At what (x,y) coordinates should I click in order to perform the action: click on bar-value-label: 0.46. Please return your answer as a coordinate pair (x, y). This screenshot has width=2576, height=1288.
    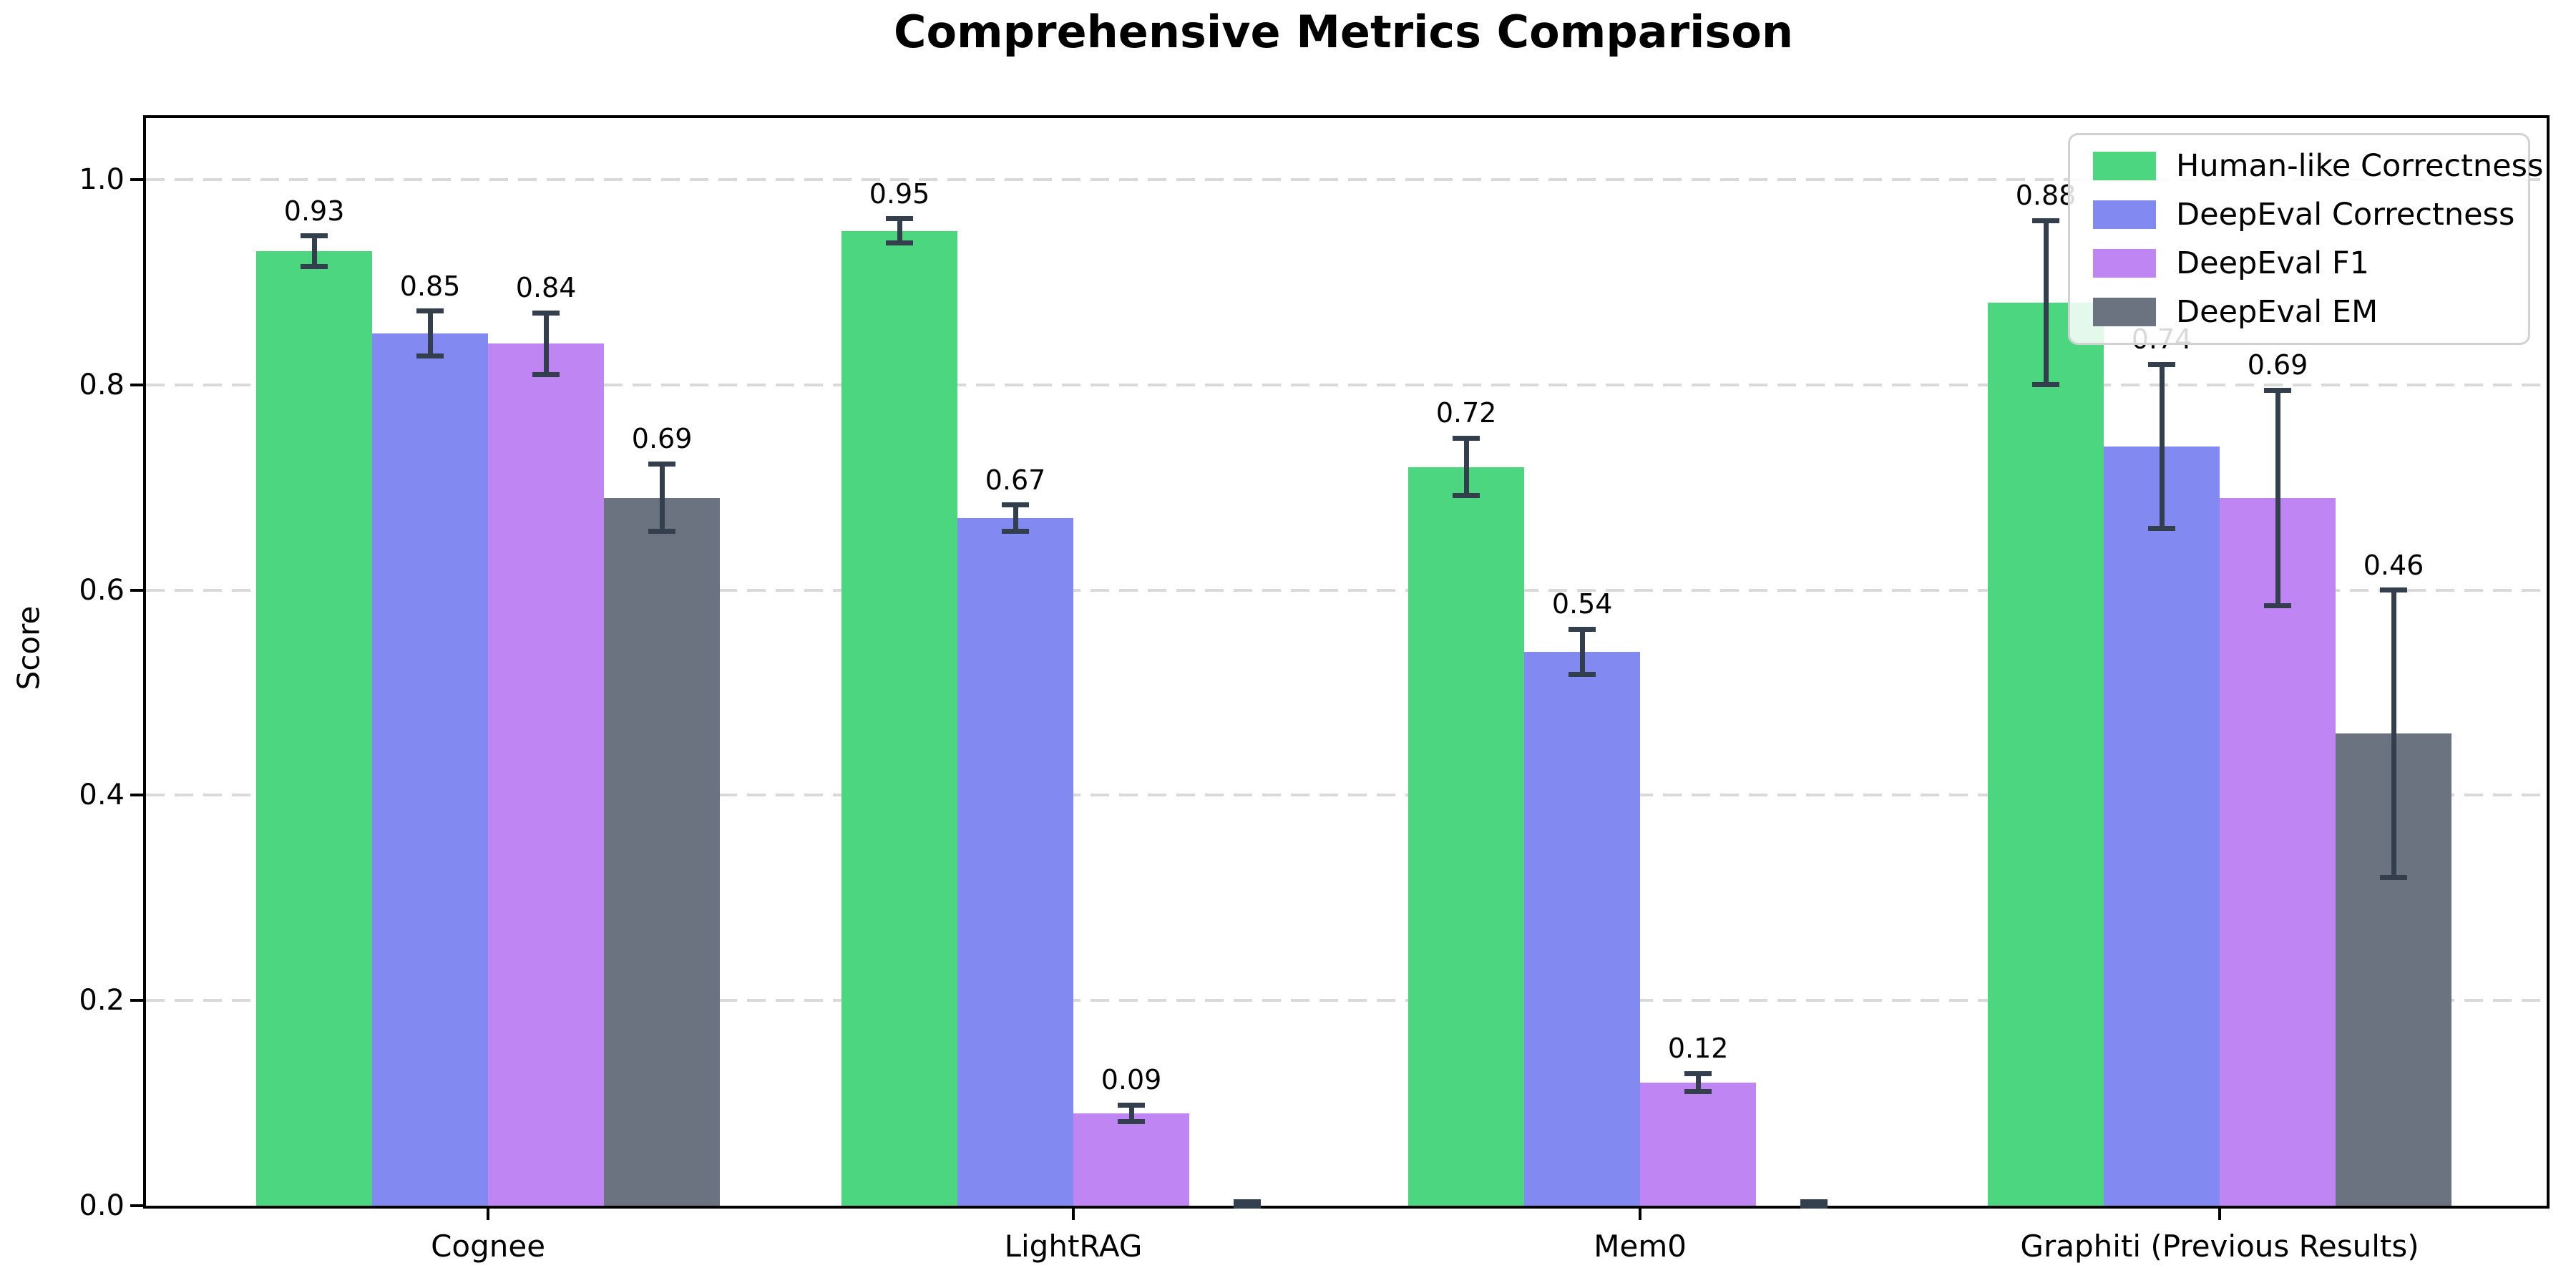
    Looking at the image, I should click on (2393, 565).